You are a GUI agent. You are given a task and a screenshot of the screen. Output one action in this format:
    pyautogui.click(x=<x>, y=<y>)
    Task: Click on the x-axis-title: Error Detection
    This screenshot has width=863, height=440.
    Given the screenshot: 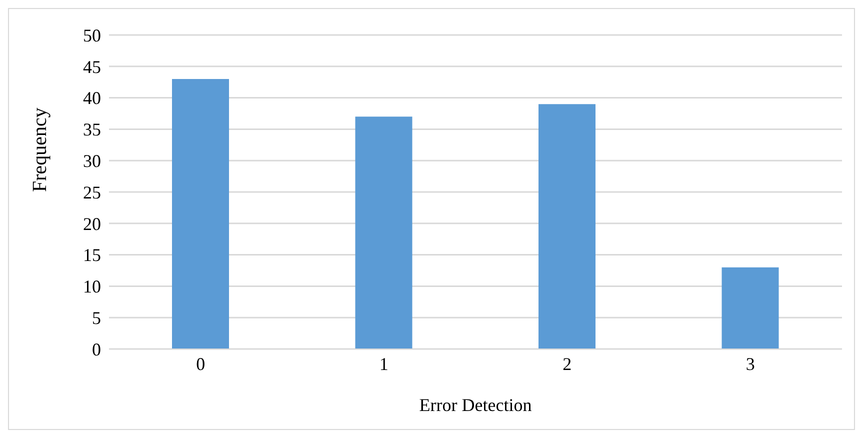 What is the action you would take?
    pyautogui.click(x=475, y=405)
    